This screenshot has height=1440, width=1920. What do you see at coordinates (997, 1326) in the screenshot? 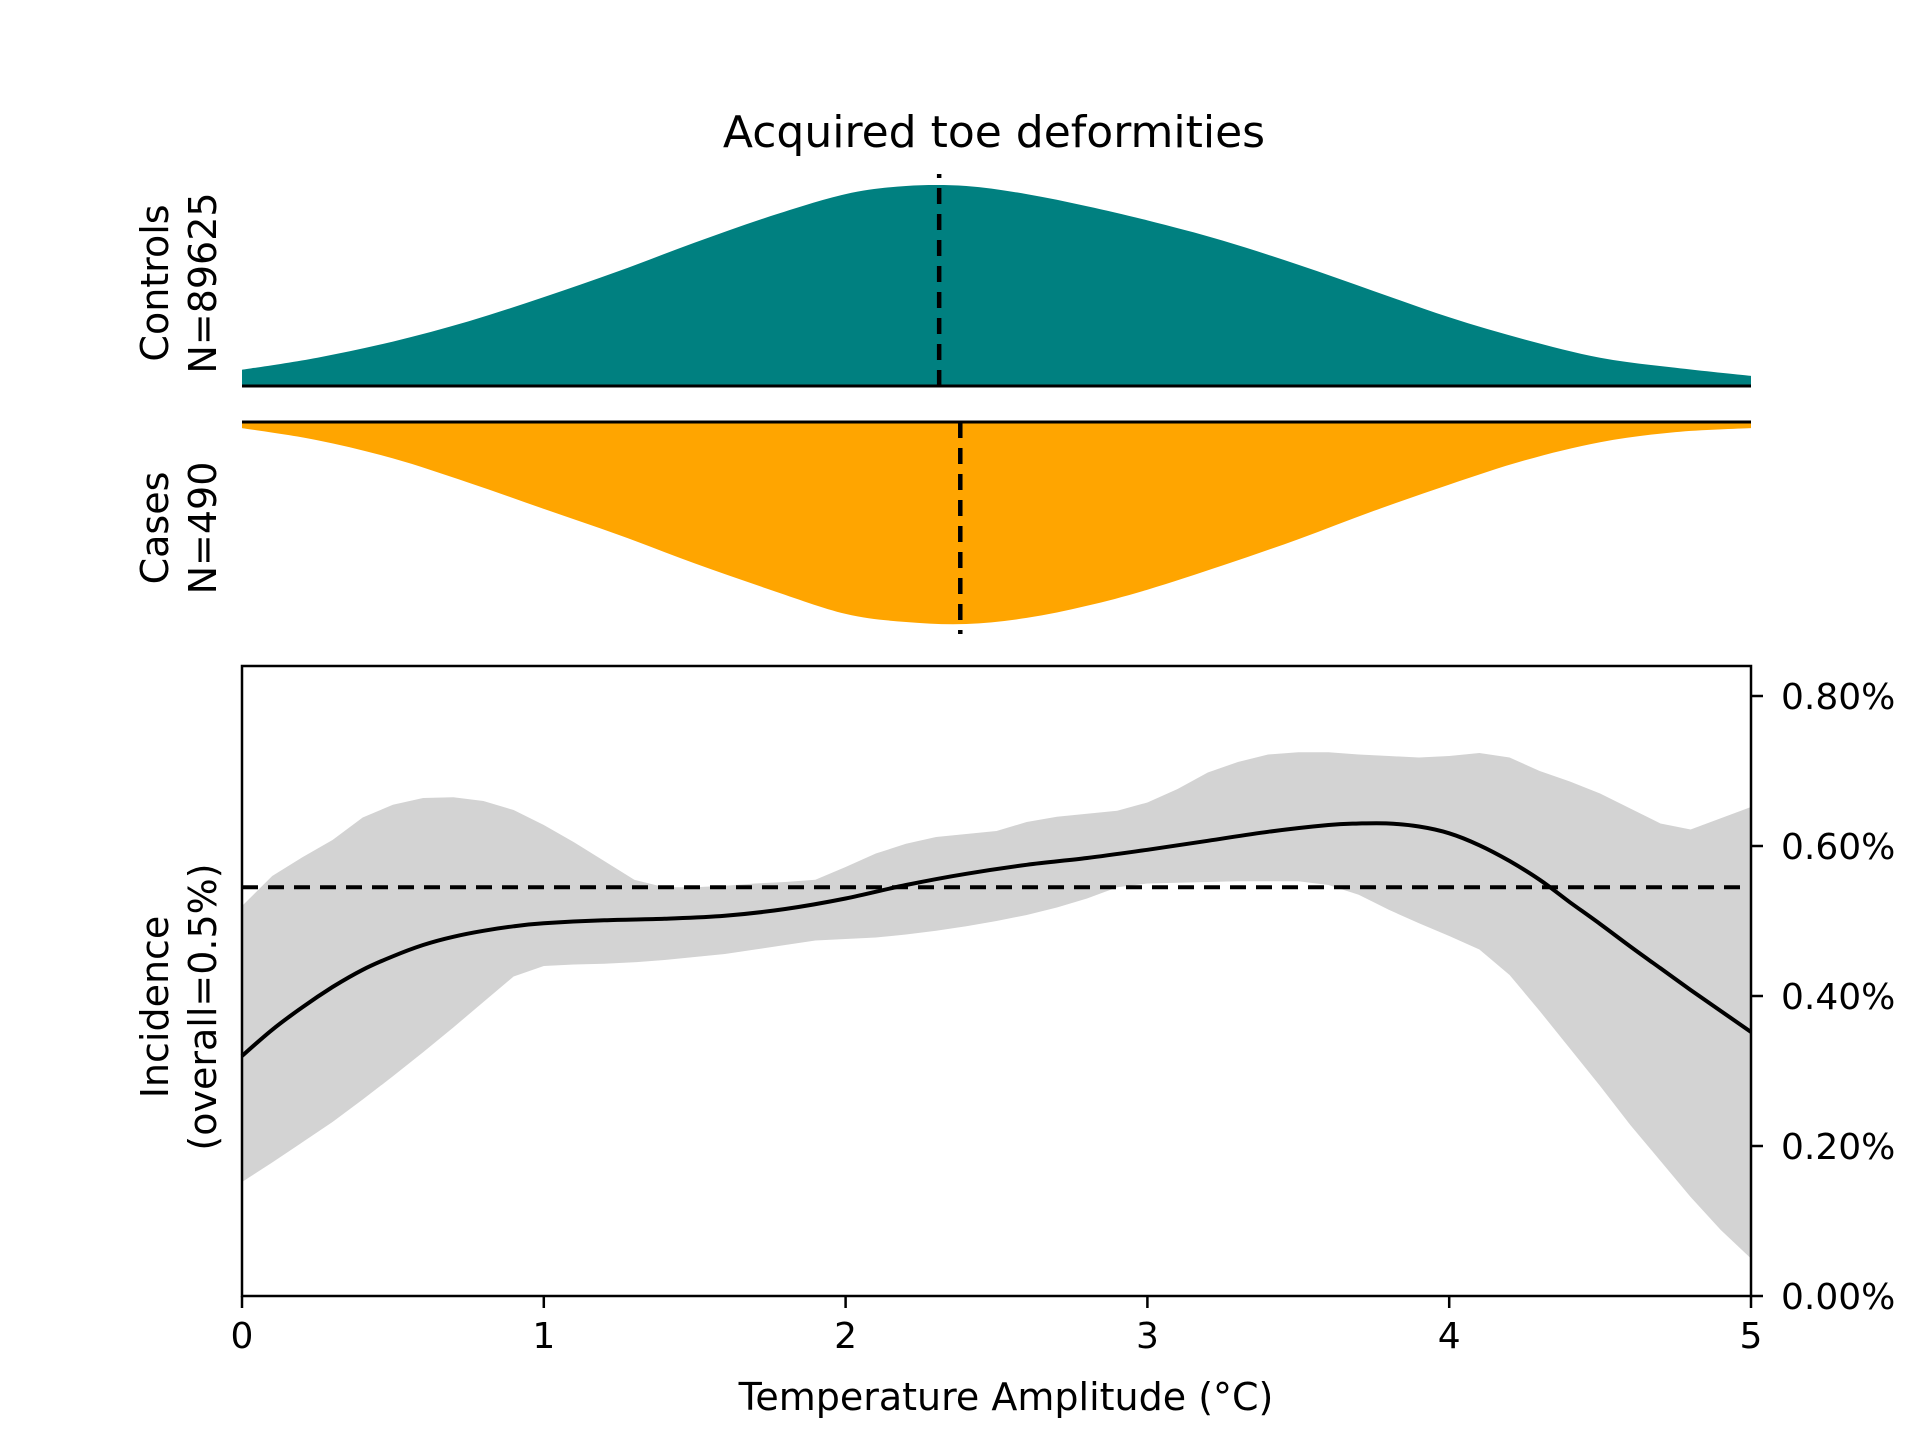
I see `x-axis-ticks: 0 1 2 3 4 5` at bounding box center [997, 1326].